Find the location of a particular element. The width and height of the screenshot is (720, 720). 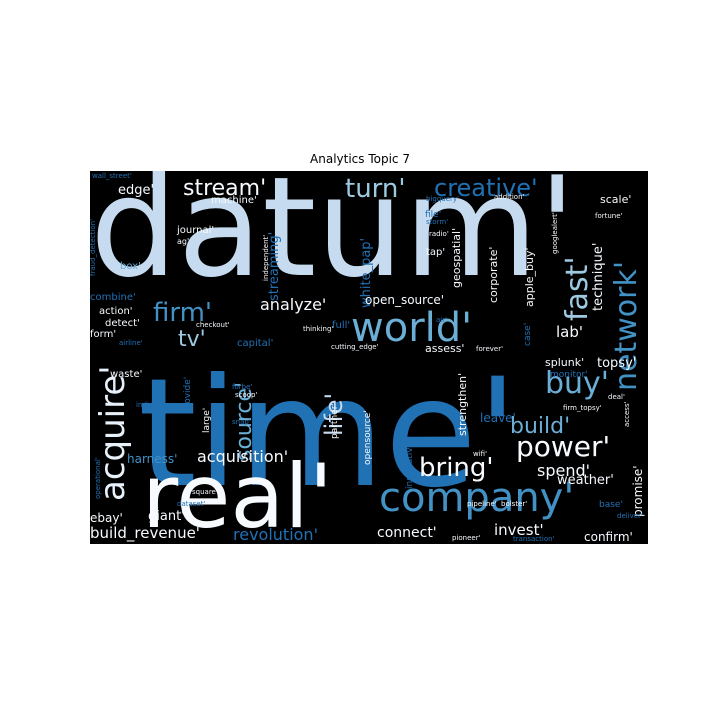

word-full: full' is located at coordinates (341, 325).